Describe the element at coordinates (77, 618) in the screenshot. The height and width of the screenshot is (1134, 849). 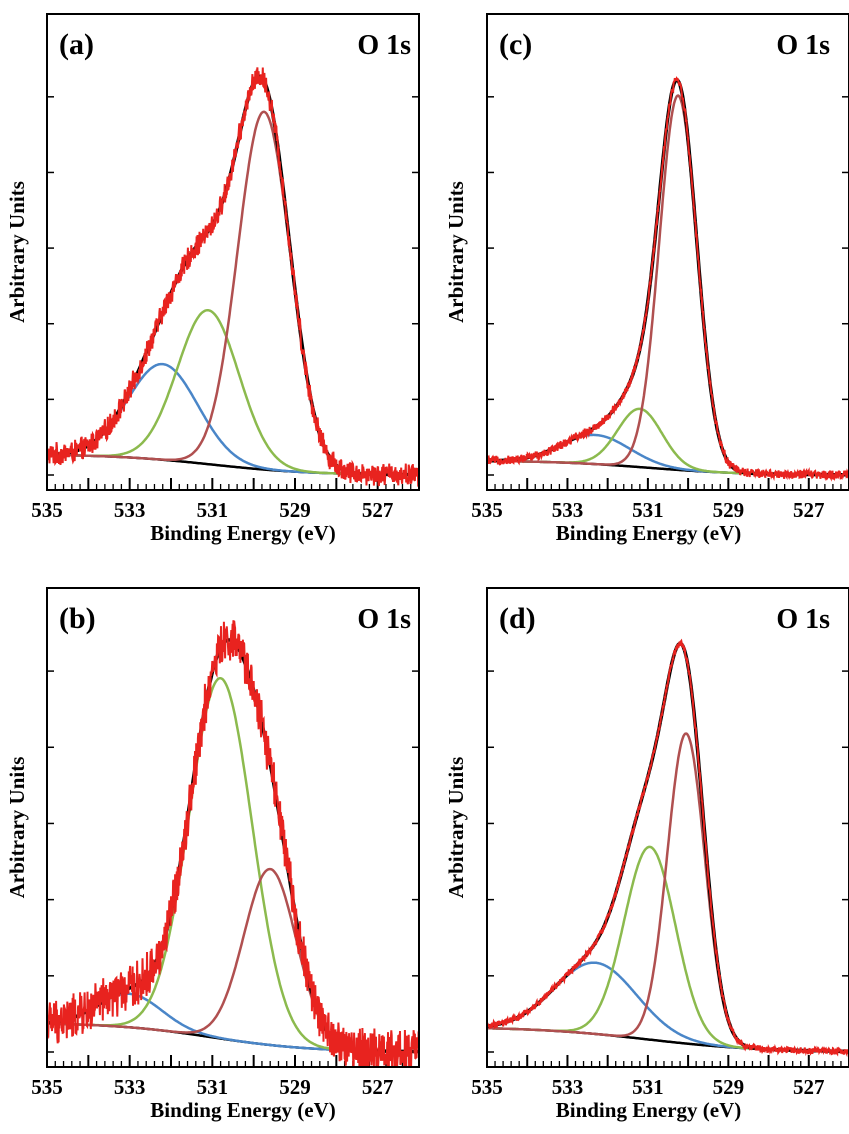
I see `panel-label: (b)` at that location.